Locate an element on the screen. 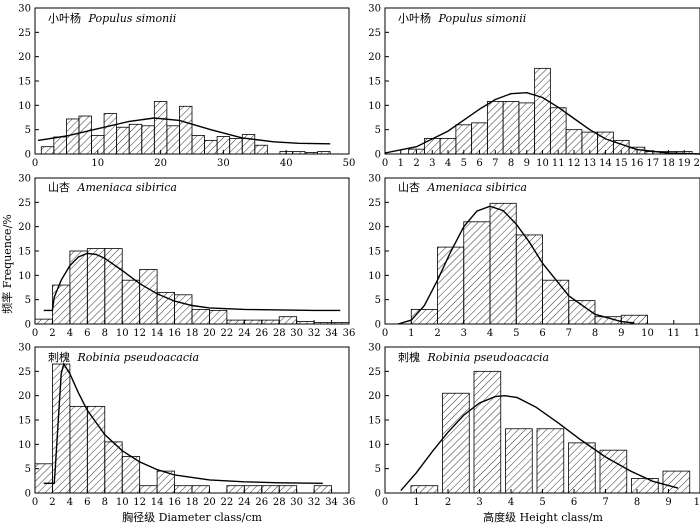 This screenshot has width=700, height=525. panel-title-latin: Ameniaca sibirica is located at coordinates (127, 187).